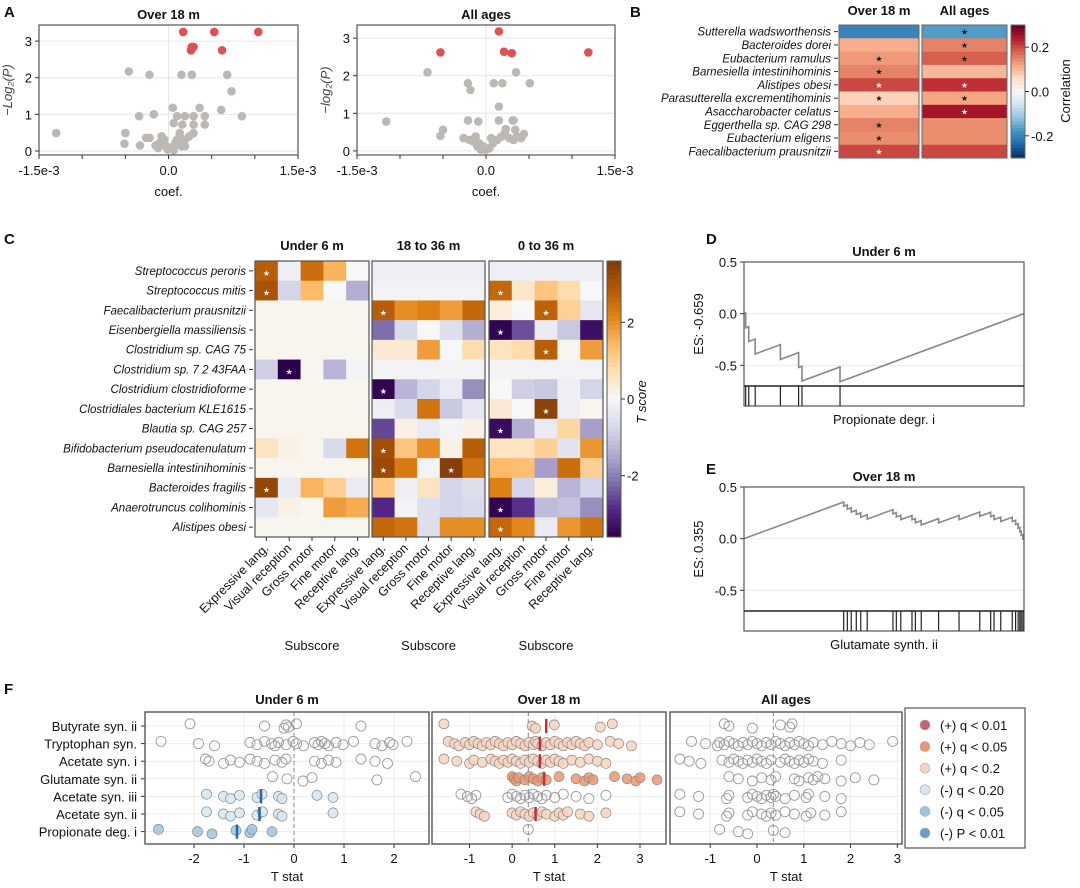 This screenshot has width=1080, height=888. Describe the element at coordinates (214, 32) in the screenshot. I see `significant-point` at that location.